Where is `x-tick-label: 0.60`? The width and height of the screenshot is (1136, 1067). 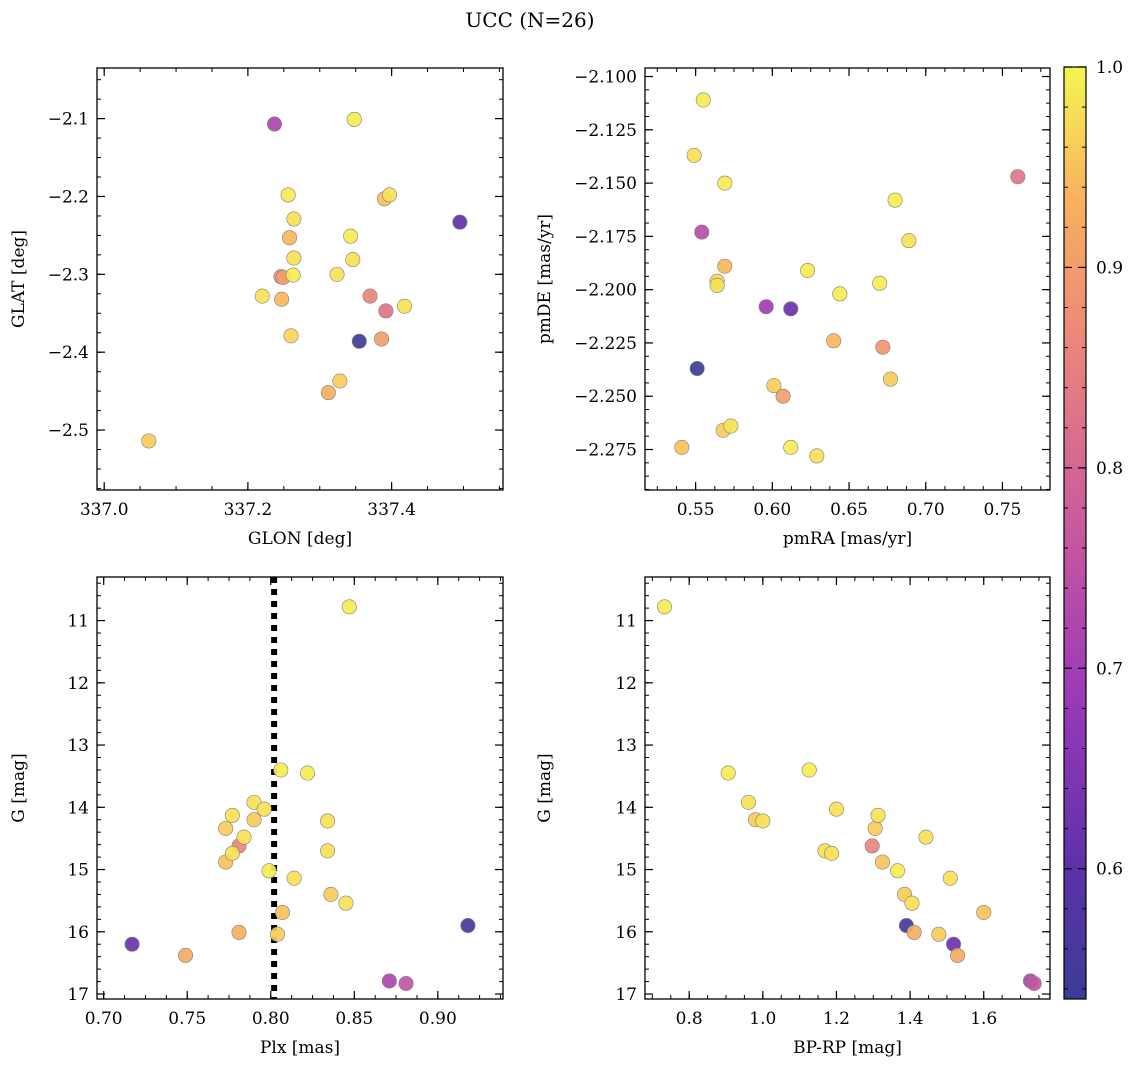 x-tick-label: 0.60 is located at coordinates (772, 510).